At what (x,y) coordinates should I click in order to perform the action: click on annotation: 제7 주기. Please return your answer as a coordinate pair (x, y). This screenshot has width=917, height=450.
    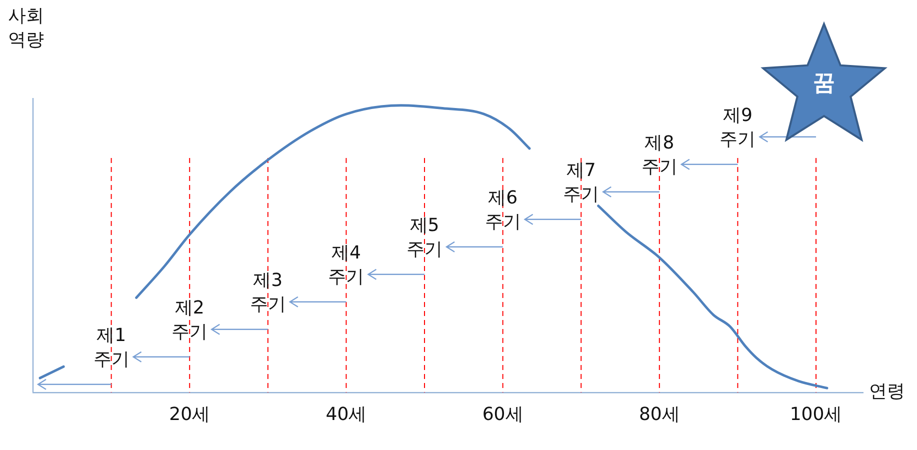
    Looking at the image, I should click on (581, 182).